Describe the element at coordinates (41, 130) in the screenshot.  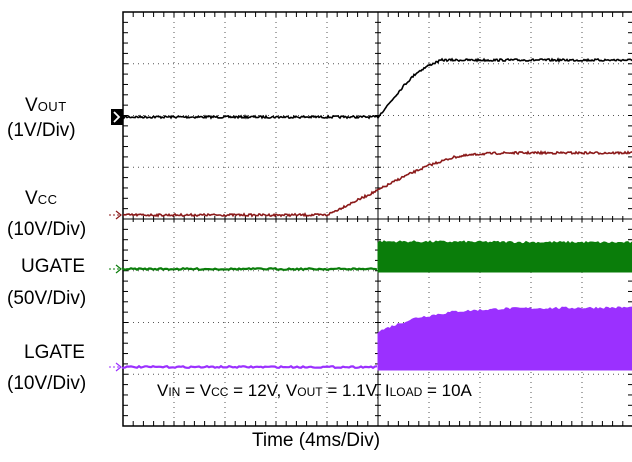
I see `vout-scale: (1V/Div)` at that location.